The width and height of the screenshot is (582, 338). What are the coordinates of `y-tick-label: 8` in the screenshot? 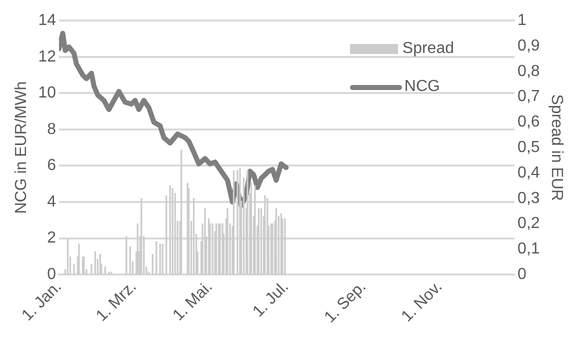 It's located at (51, 129).